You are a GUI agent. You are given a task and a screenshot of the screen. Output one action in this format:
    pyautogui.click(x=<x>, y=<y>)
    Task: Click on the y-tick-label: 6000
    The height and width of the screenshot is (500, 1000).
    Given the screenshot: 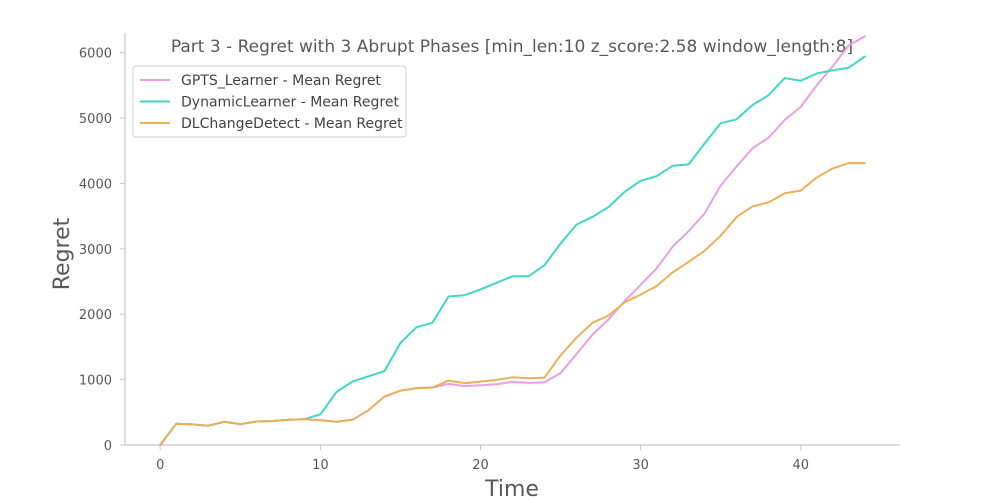 What is the action you would take?
    pyautogui.click(x=95, y=54)
    